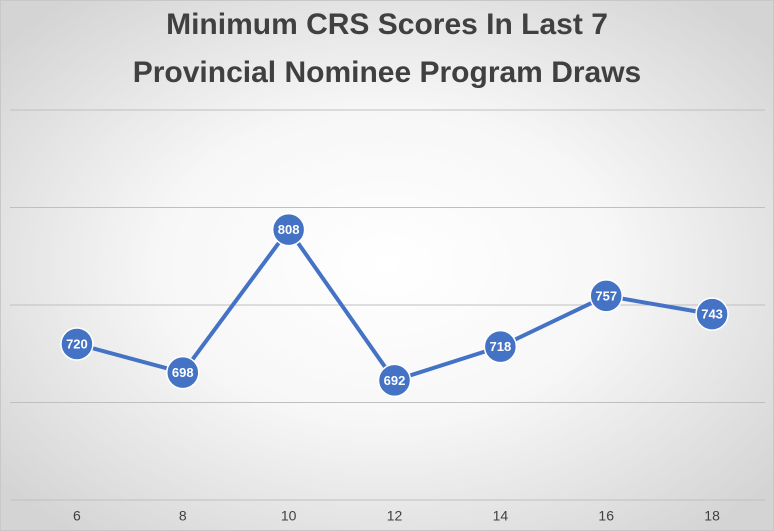  I want to click on chart-title: Provincial Nominee Program Draws, so click(387, 72).